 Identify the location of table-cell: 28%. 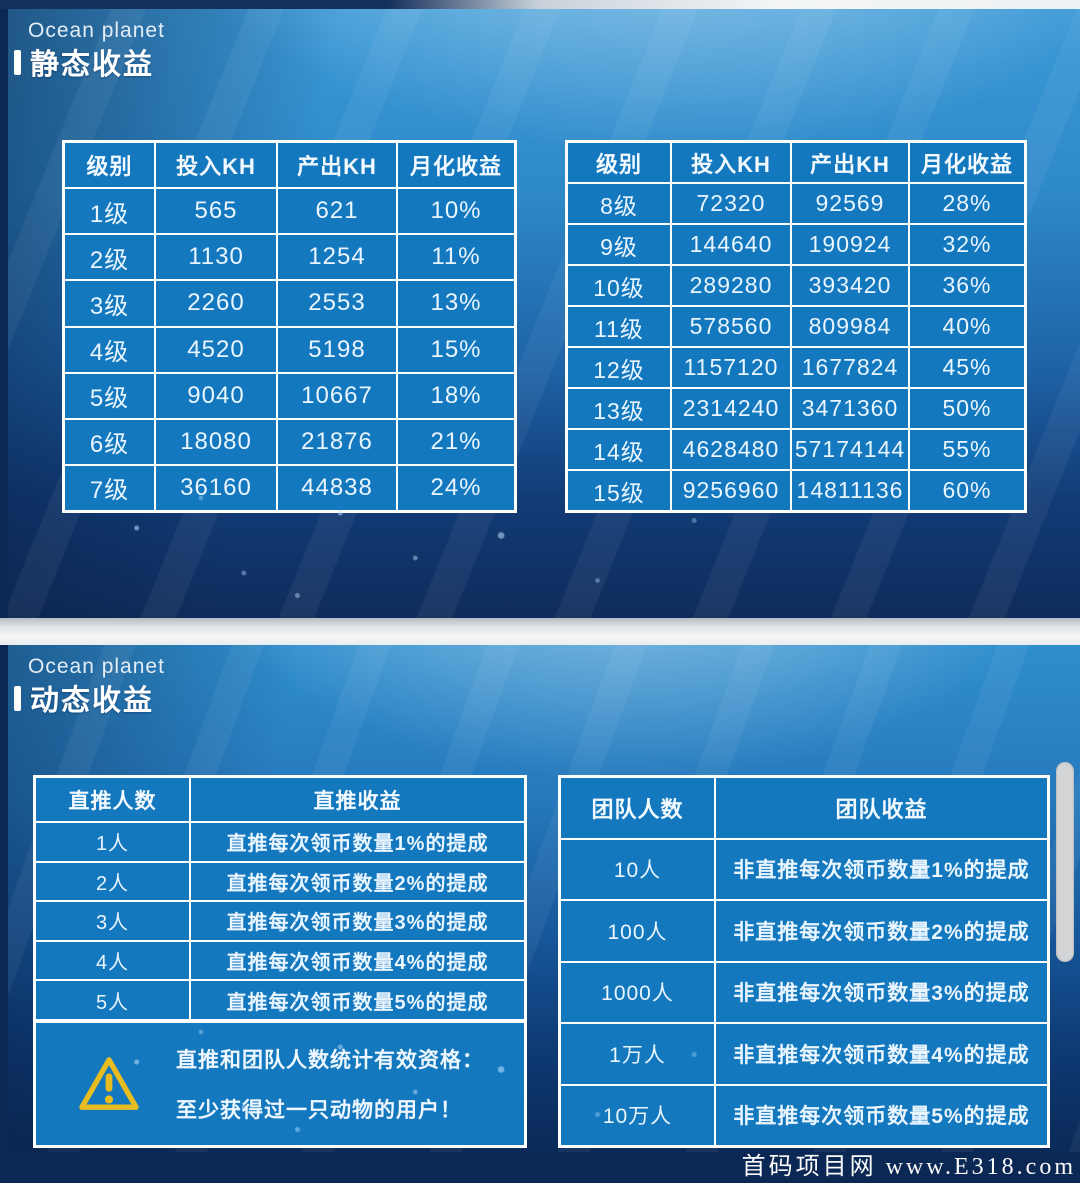
(967, 203).